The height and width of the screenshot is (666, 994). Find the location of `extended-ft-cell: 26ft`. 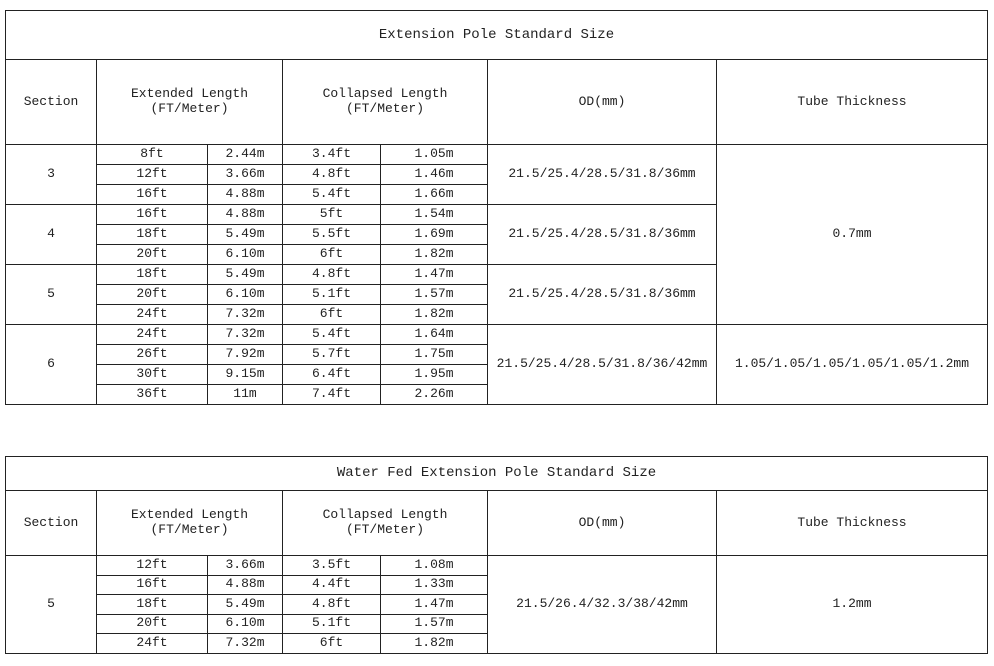

extended-ft-cell: 26ft is located at coordinates (152, 354).